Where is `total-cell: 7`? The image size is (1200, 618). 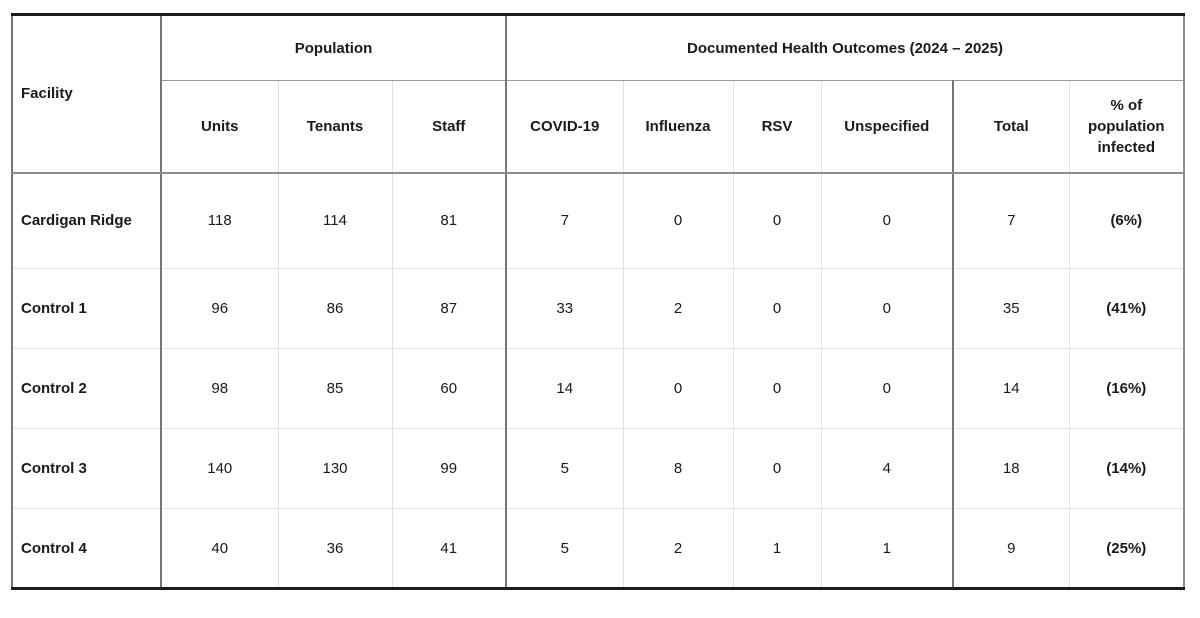
total-cell: 7 is located at coordinates (1011, 220).